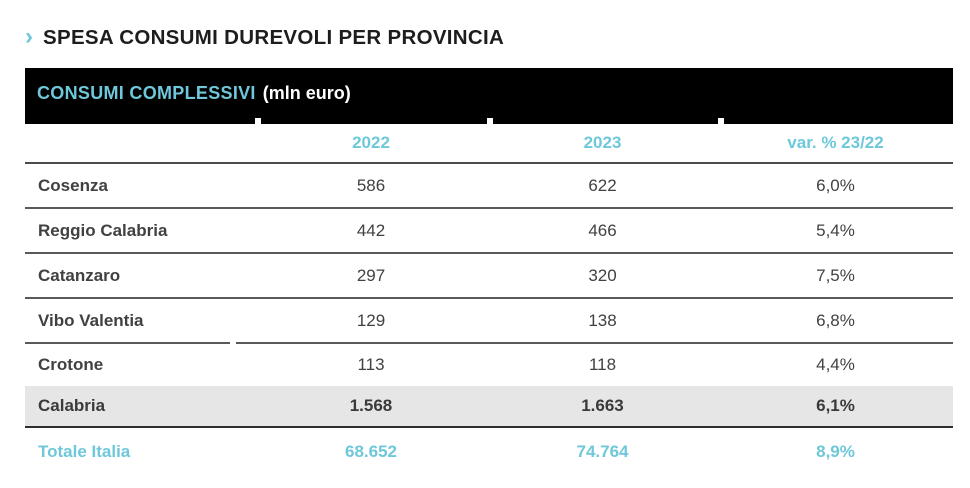 This screenshot has width=970, height=488. What do you see at coordinates (79, 275) in the screenshot?
I see `row-label: Catanzaro` at bounding box center [79, 275].